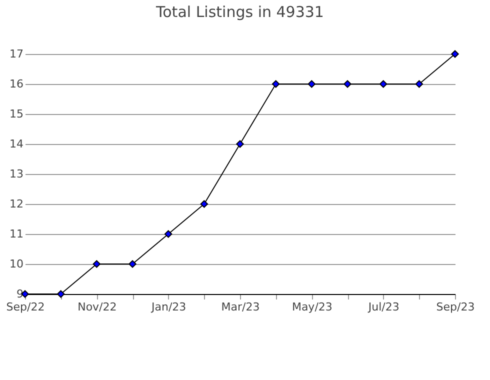 The image size is (490, 380). Describe the element at coordinates (383, 307) in the screenshot. I see `x-tick-label: Jul/23` at that location.